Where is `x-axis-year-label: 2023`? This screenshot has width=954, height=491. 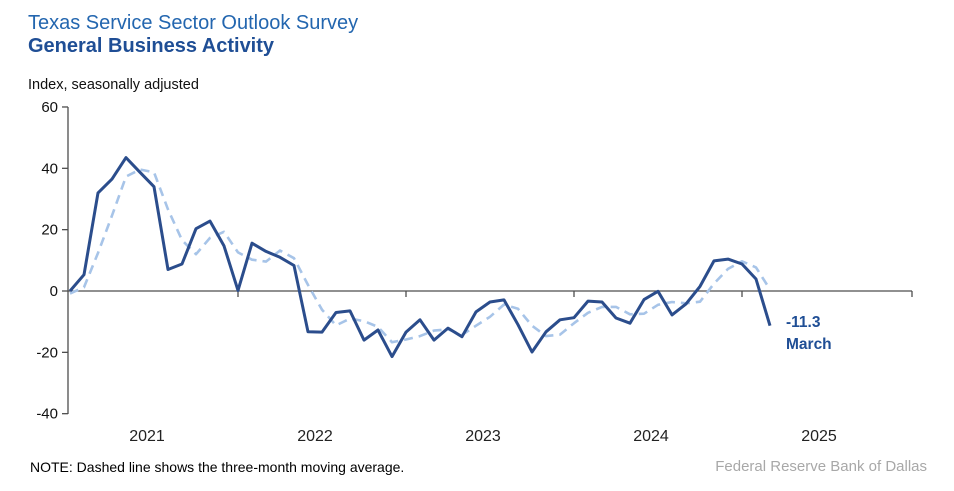 x-axis-year-label: 2023 is located at coordinates (483, 436).